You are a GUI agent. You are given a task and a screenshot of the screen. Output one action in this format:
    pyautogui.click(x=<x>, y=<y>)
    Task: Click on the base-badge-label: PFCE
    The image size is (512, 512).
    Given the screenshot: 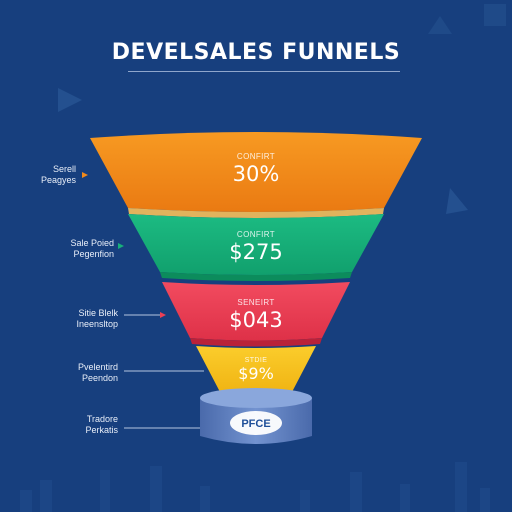 What is the action you would take?
    pyautogui.click(x=256, y=424)
    